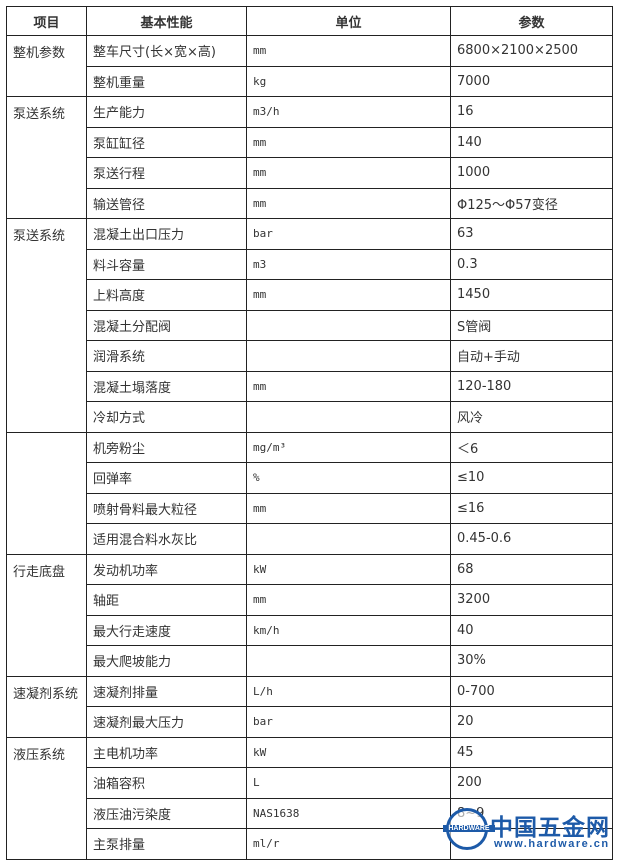 The height and width of the screenshot is (860, 618). What do you see at coordinates (166, 173) in the screenshot?
I see `performance-cell: 泵送行程` at bounding box center [166, 173].